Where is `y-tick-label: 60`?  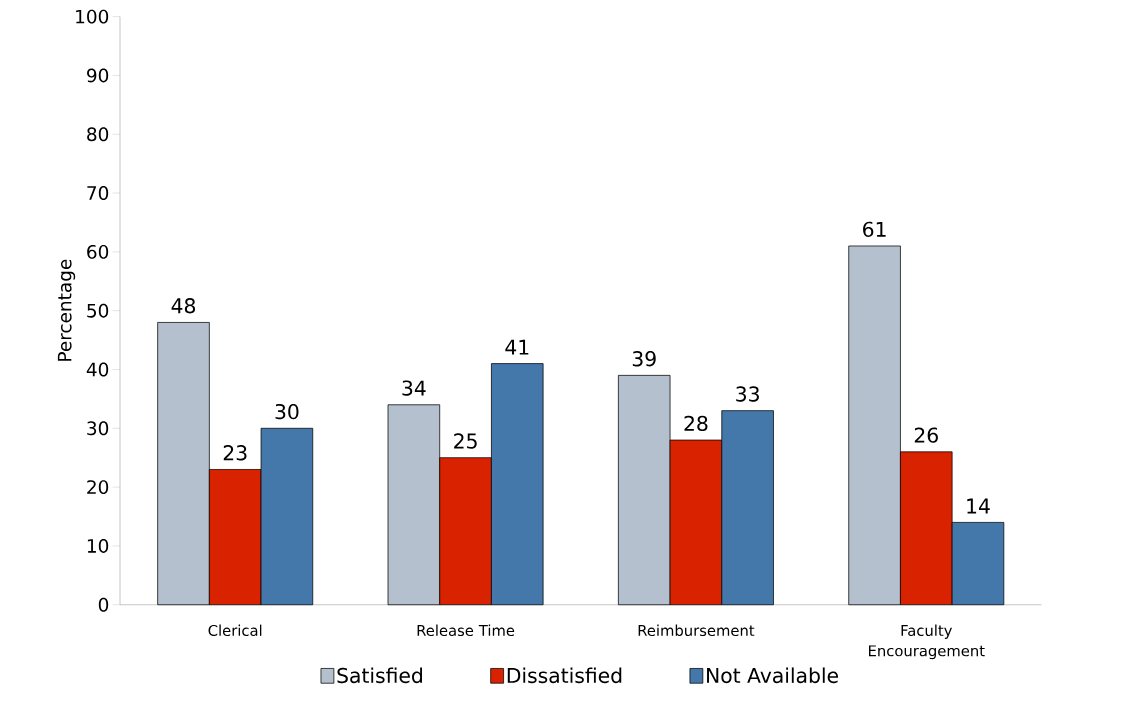 y-tick-label: 60 is located at coordinates (98, 251).